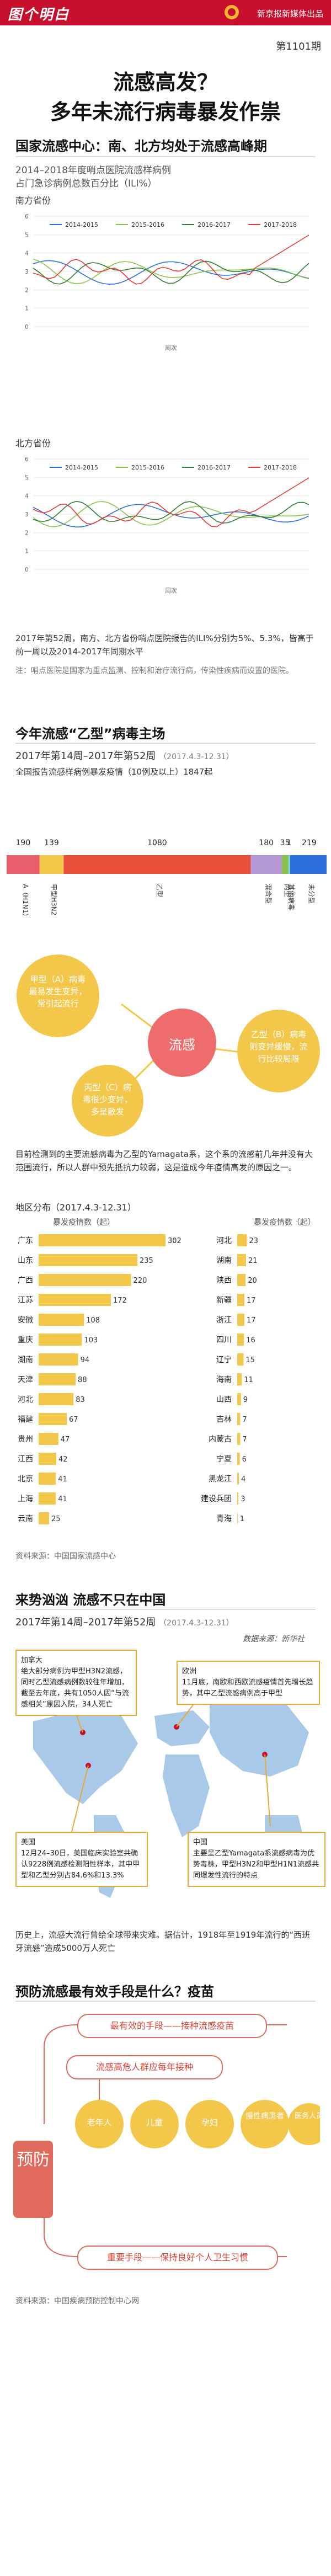 The height and width of the screenshot is (2576, 331). I want to click on typeC-text: 丙型（C）病毒很少变异，多呈散发, so click(107, 1099).